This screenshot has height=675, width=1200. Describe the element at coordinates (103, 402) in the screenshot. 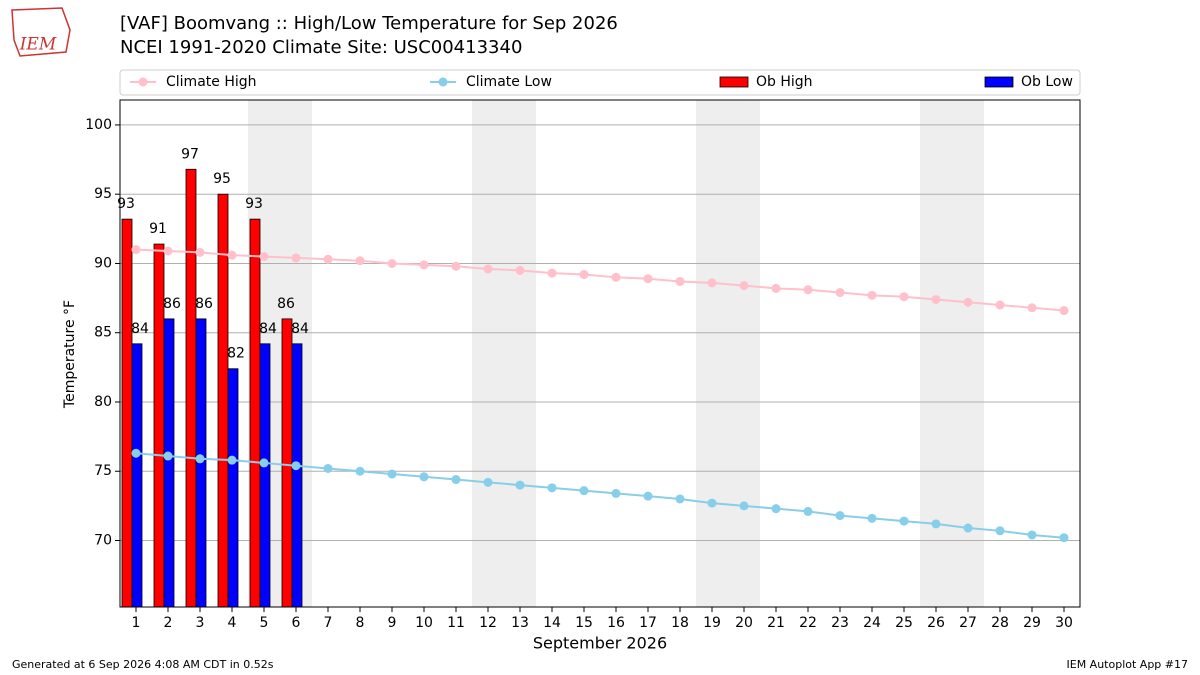

I see `y-tick-label: 80` at that location.